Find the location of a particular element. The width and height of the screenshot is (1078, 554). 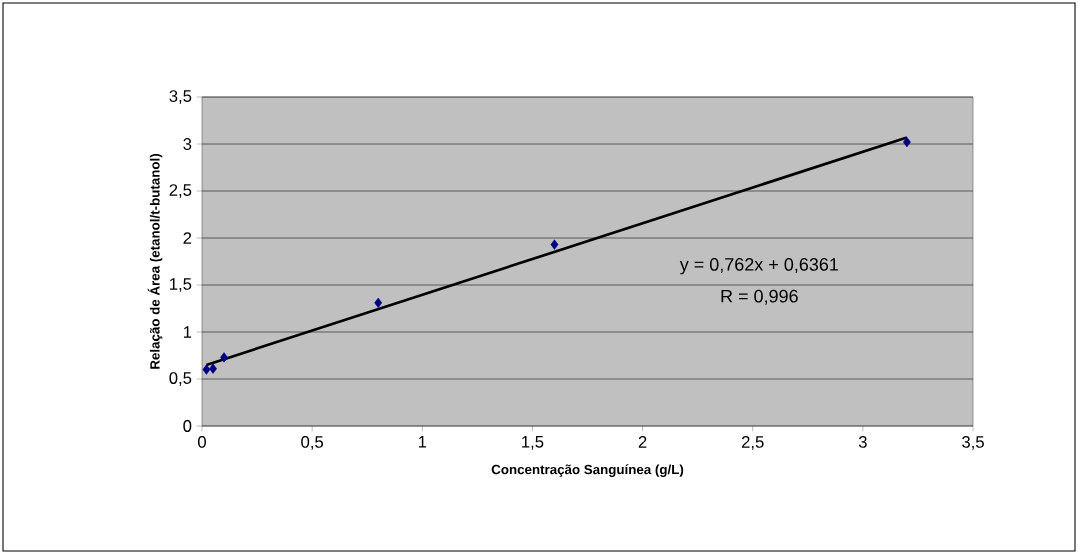

y-tick-label: 3 is located at coordinates (187, 144).